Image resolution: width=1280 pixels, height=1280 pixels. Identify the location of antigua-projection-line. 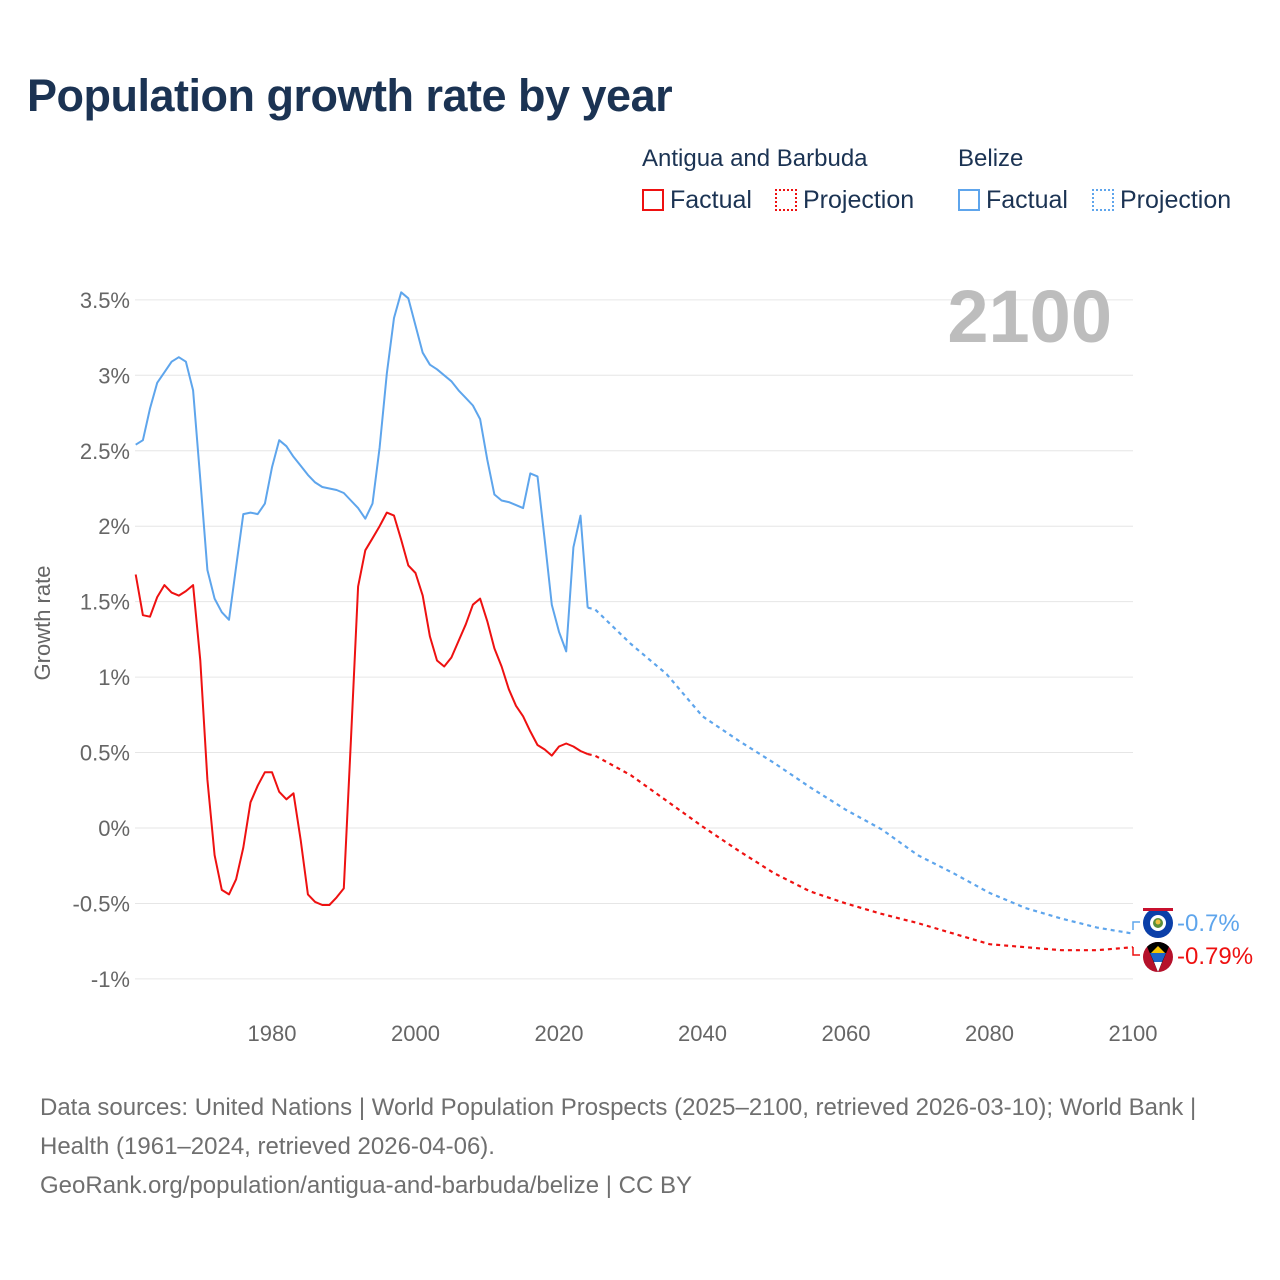
(860, 852).